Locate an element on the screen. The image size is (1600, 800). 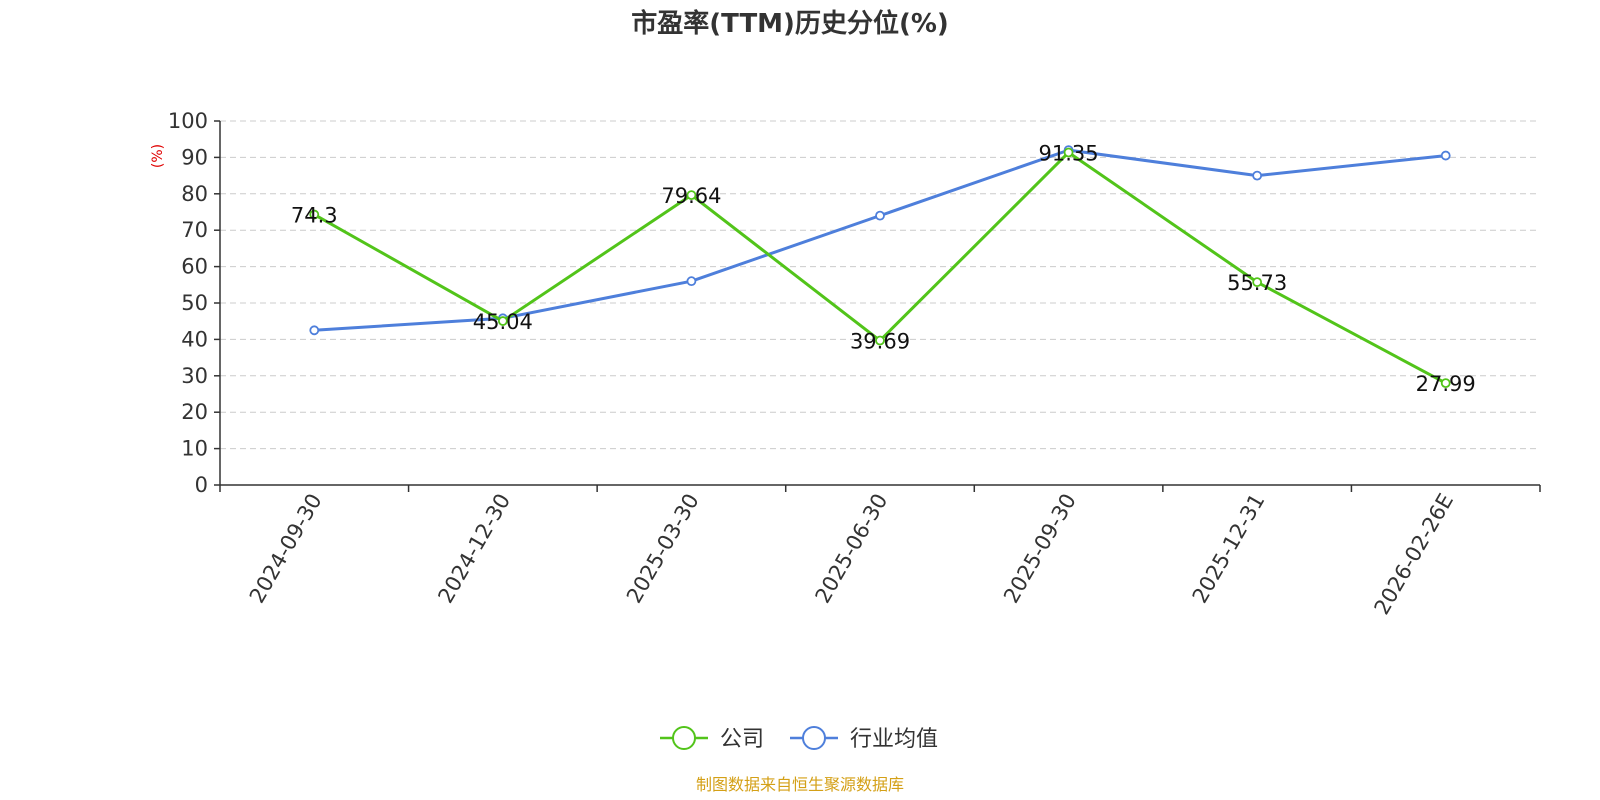
data-label: 39.69 is located at coordinates (880, 342).